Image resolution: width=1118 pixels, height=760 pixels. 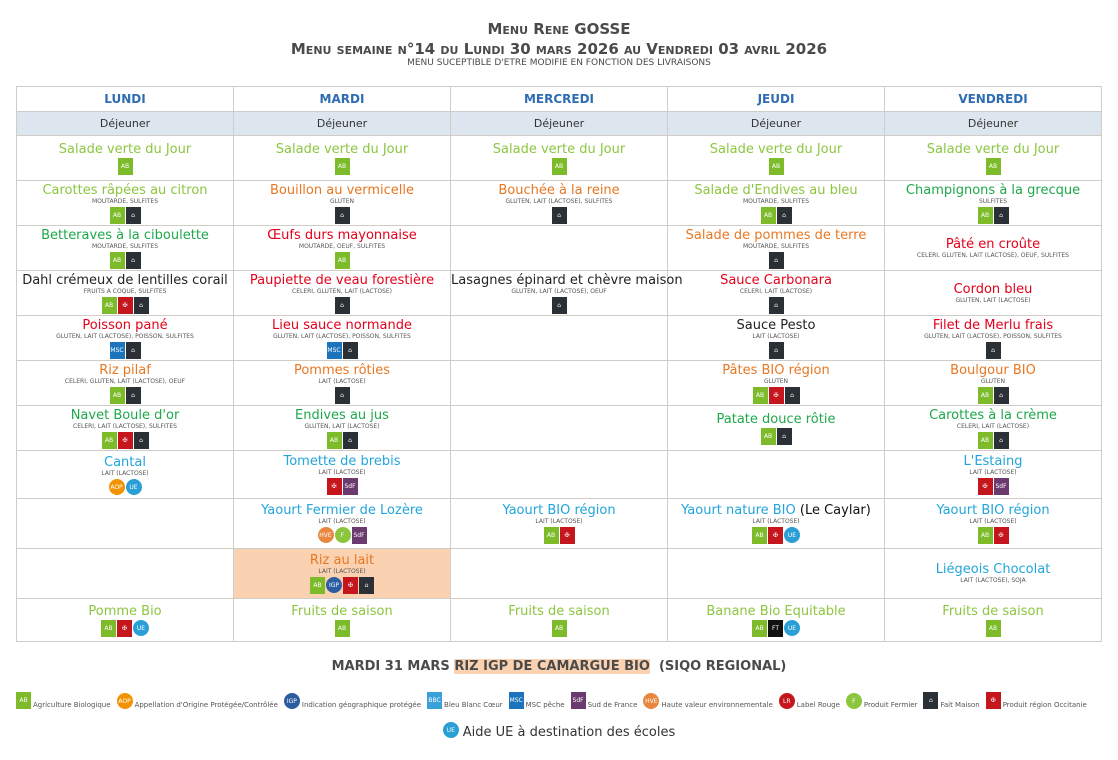 What do you see at coordinates (559, 428) in the screenshot?
I see `menu-cell` at bounding box center [559, 428].